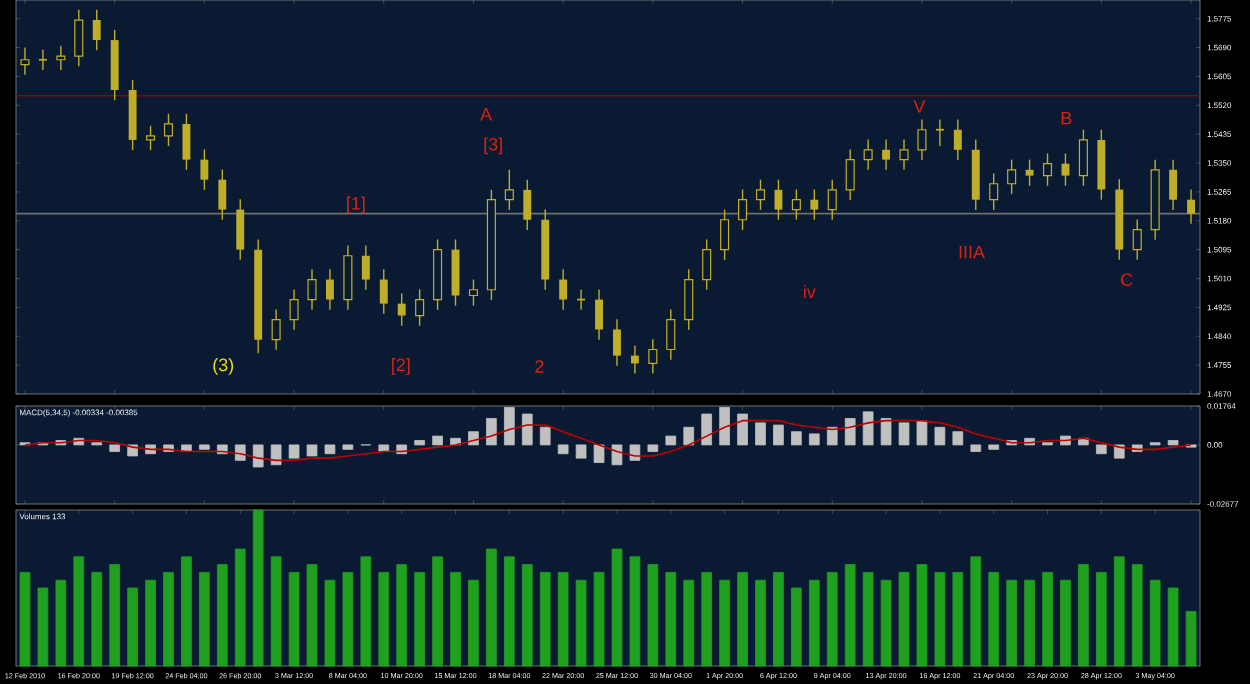 The height and width of the screenshot is (684, 1250). I want to click on annotation: B, so click(1066, 118).